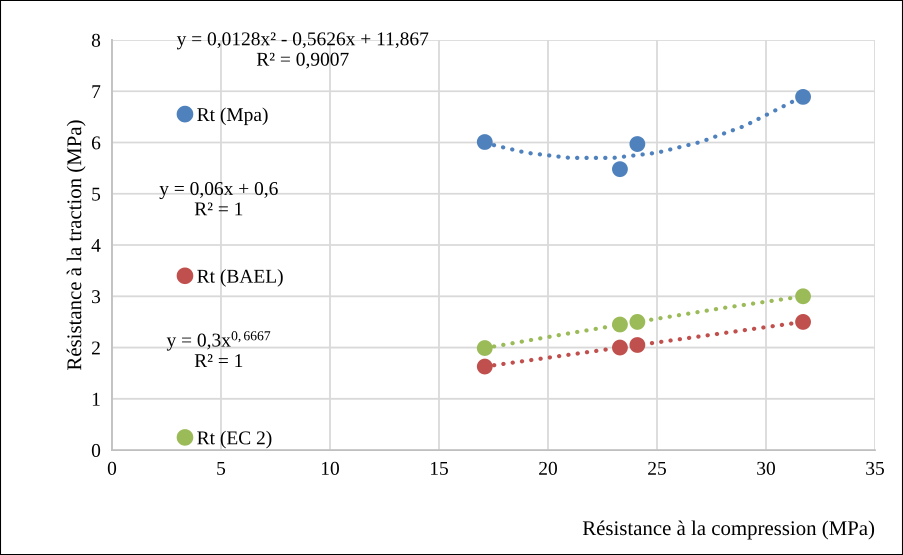  Describe the element at coordinates (439, 468) in the screenshot. I see `x-tick-label: 15` at that location.